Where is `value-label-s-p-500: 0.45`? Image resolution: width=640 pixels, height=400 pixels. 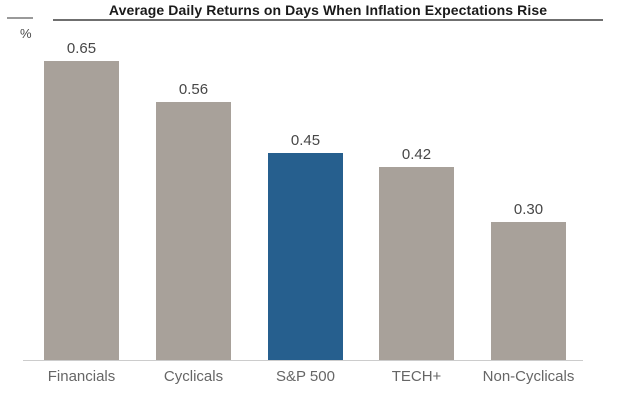 value-label-s-p-500: 0.45 is located at coordinates (305, 140).